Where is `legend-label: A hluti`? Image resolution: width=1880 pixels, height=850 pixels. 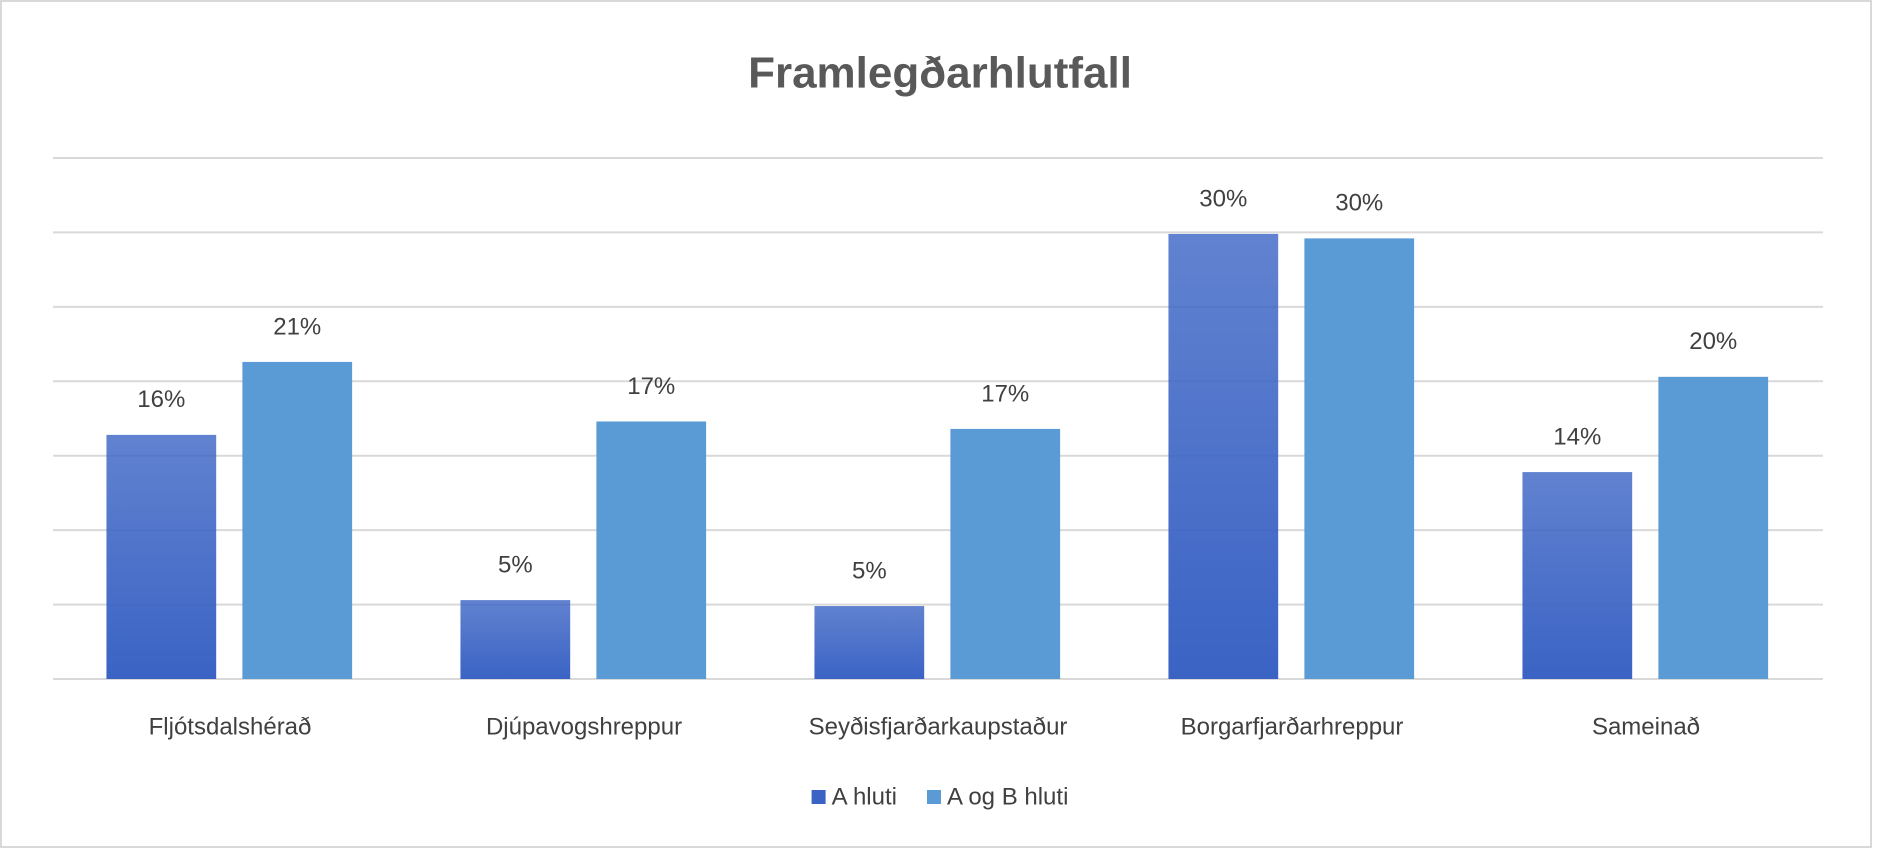
legend-label: A hluti is located at coordinates (864, 796).